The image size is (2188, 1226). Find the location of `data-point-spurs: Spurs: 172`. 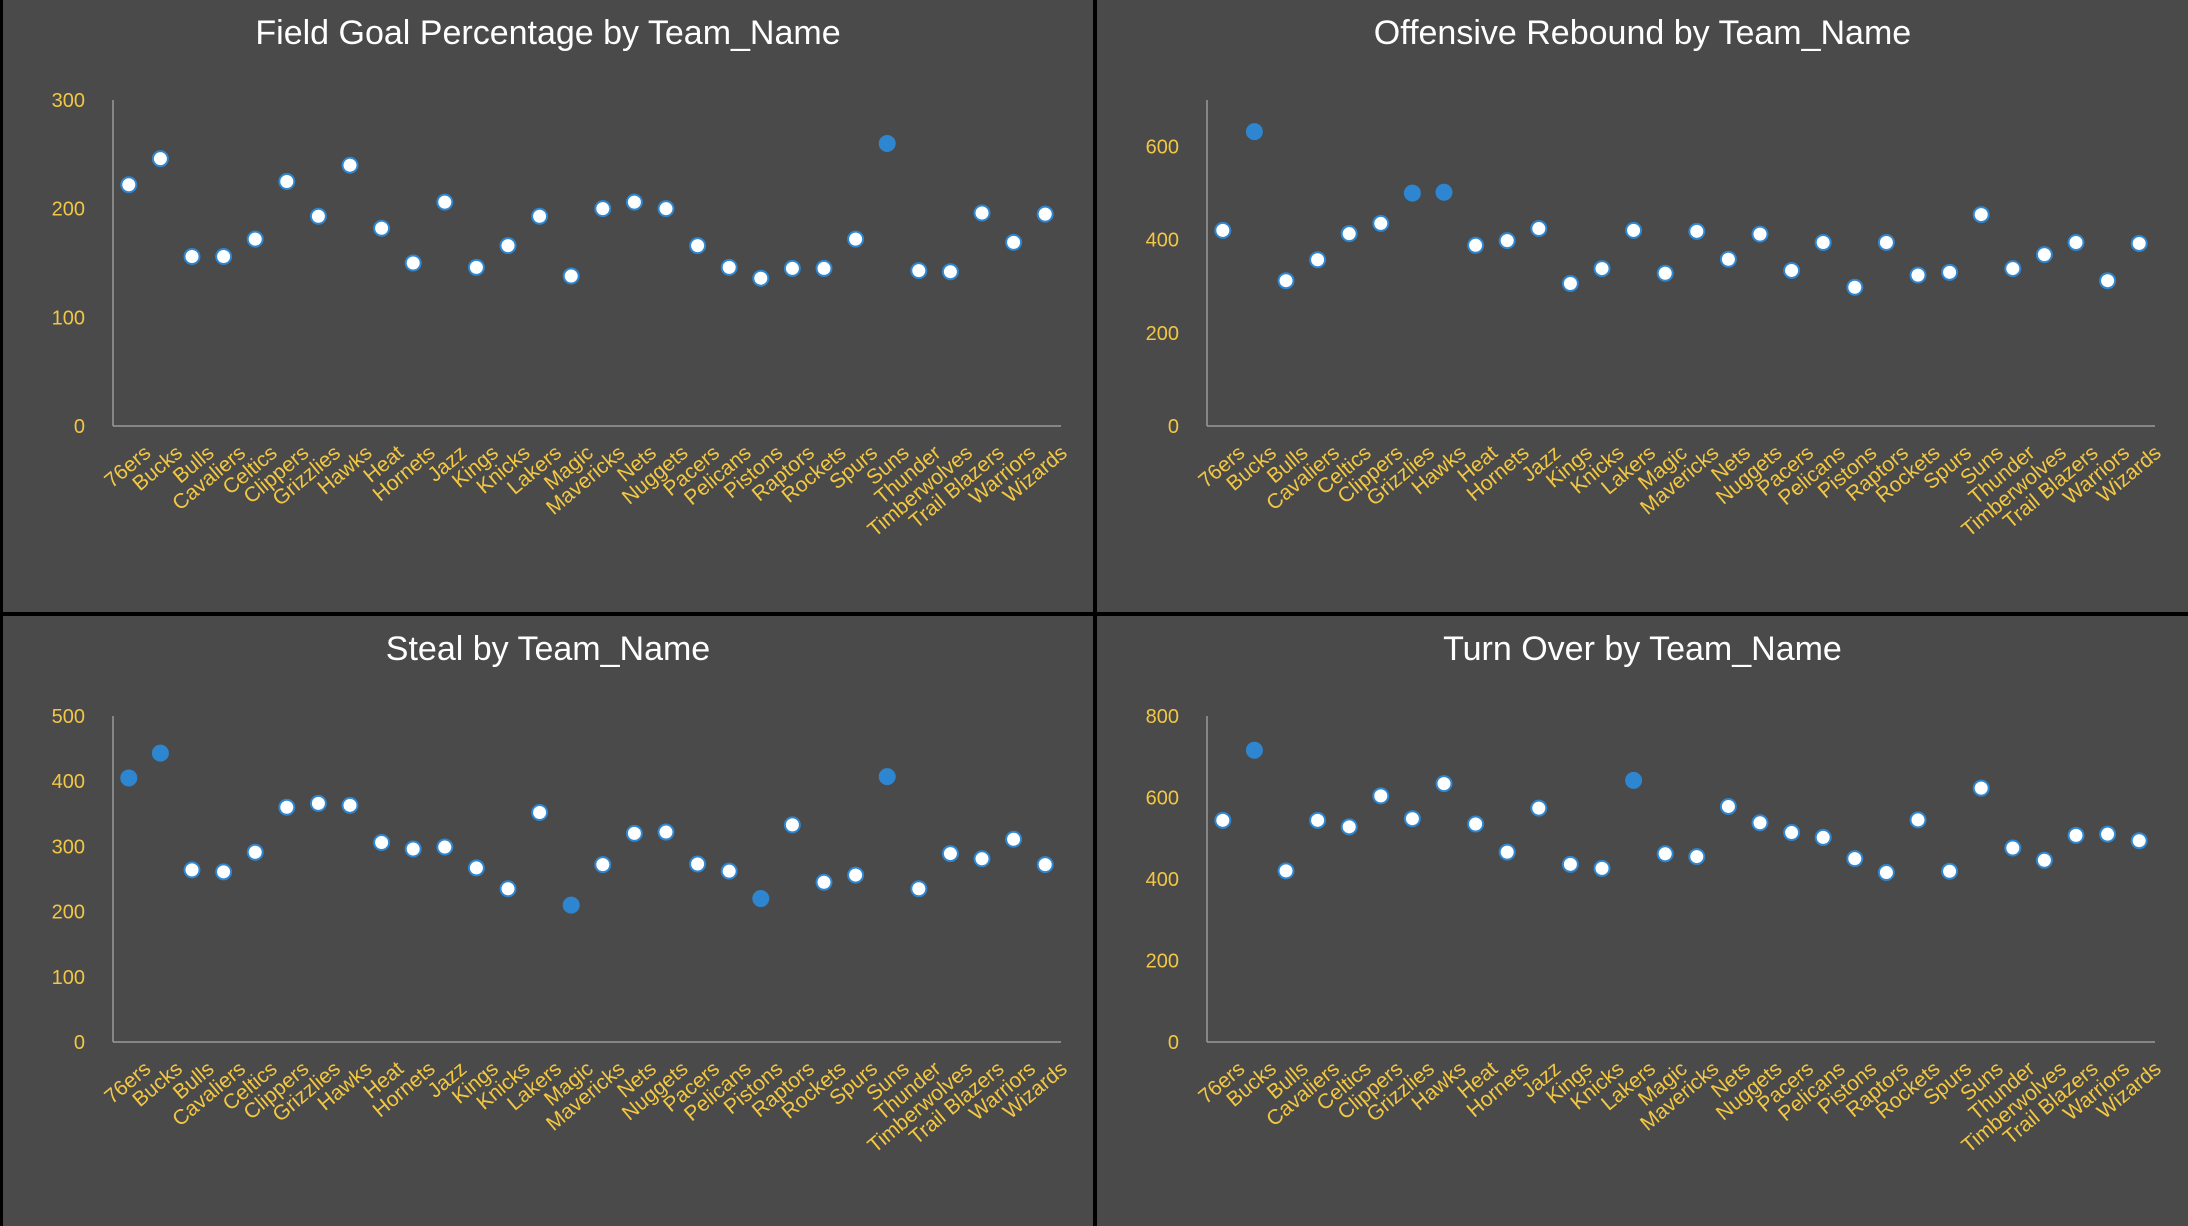

data-point-spurs: Spurs: 172 is located at coordinates (856, 239).